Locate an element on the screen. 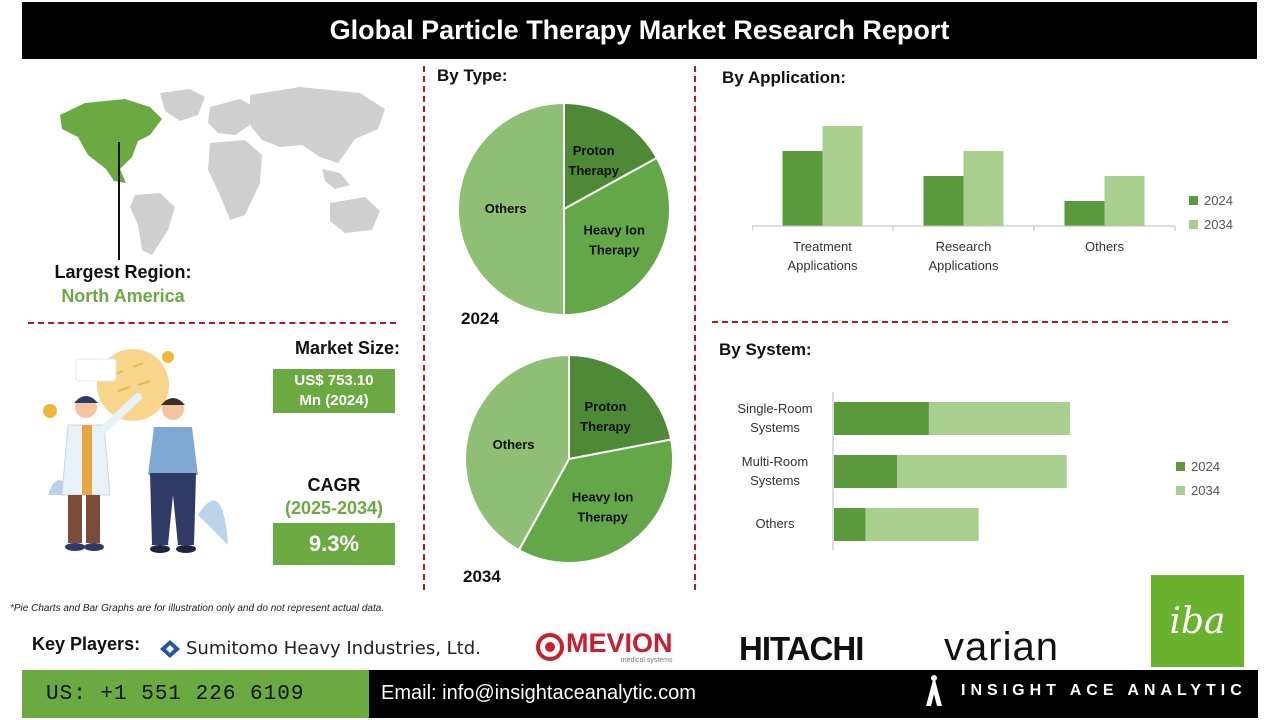  system-category-label: Multi-Room Systems is located at coordinates (775, 471).